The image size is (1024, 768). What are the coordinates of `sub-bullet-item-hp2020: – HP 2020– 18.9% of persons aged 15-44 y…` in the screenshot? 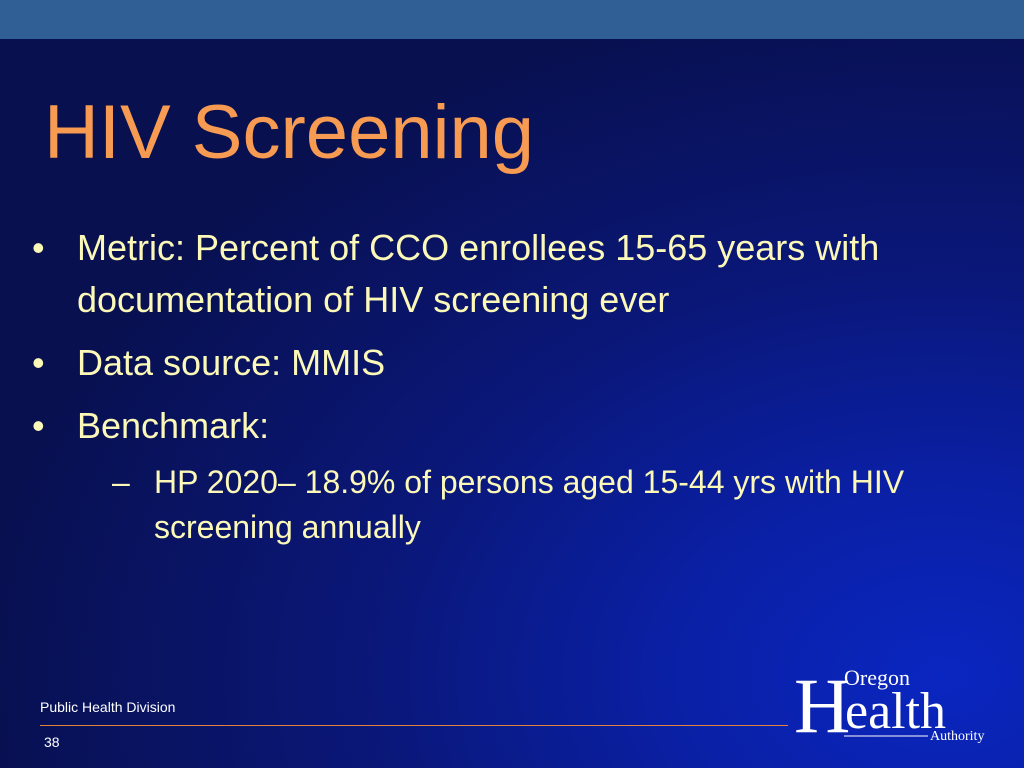 It's located at (513, 505).